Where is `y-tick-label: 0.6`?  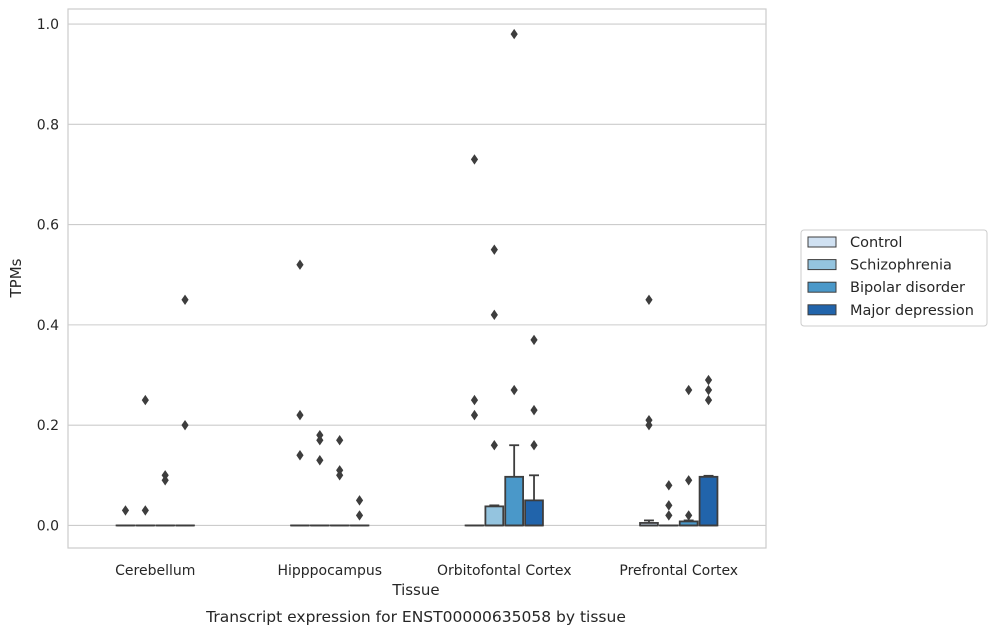
y-tick-label: 0.6 is located at coordinates (48, 226).